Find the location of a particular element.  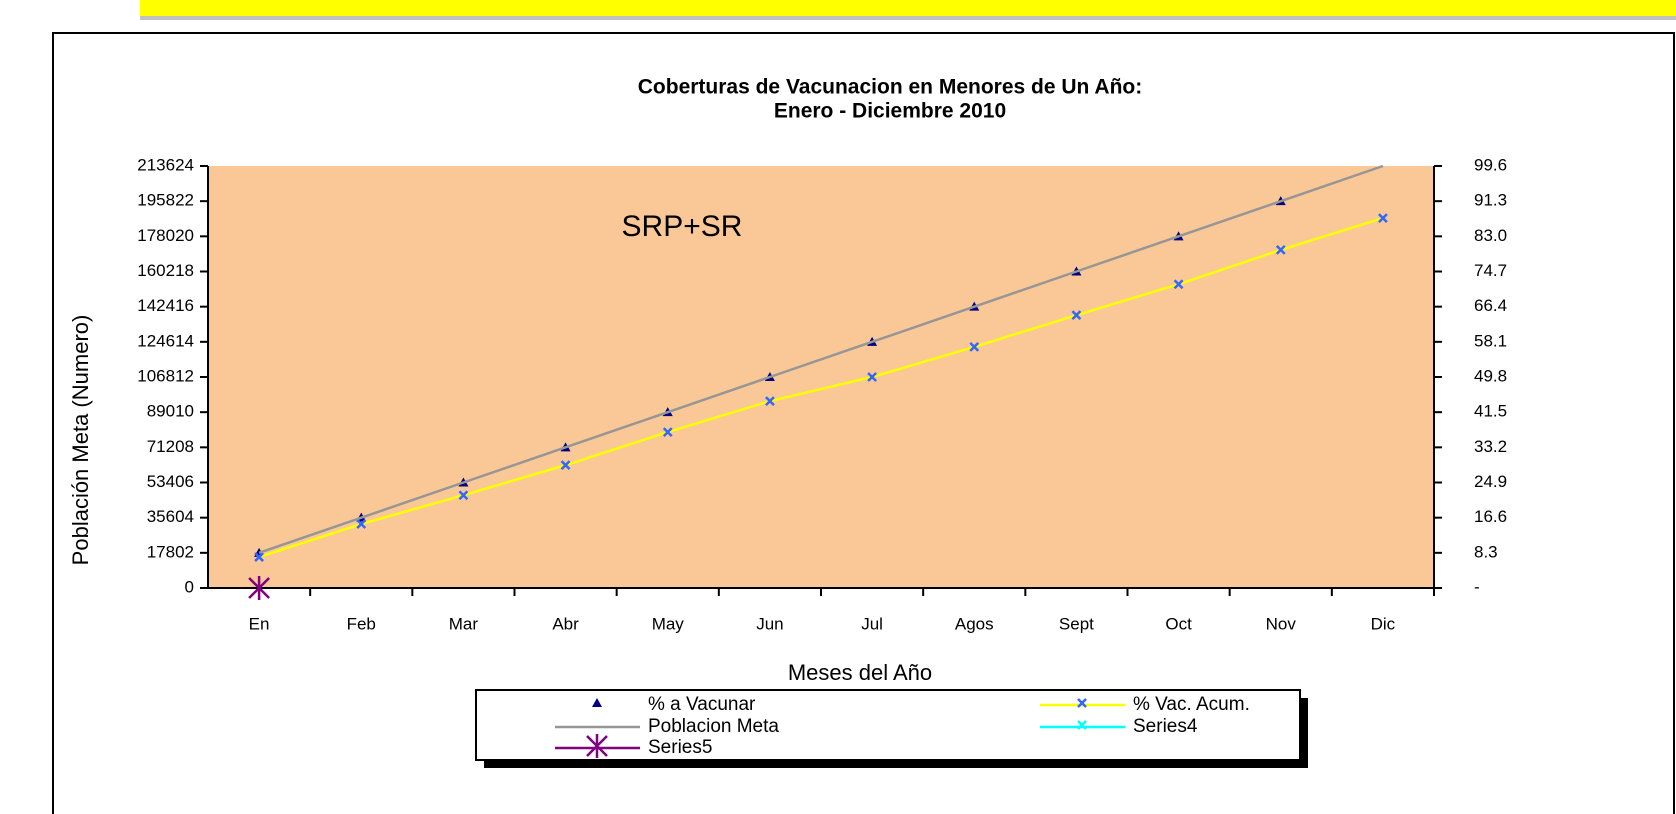

x-axis-label: Meses del Año is located at coordinates (860, 672).